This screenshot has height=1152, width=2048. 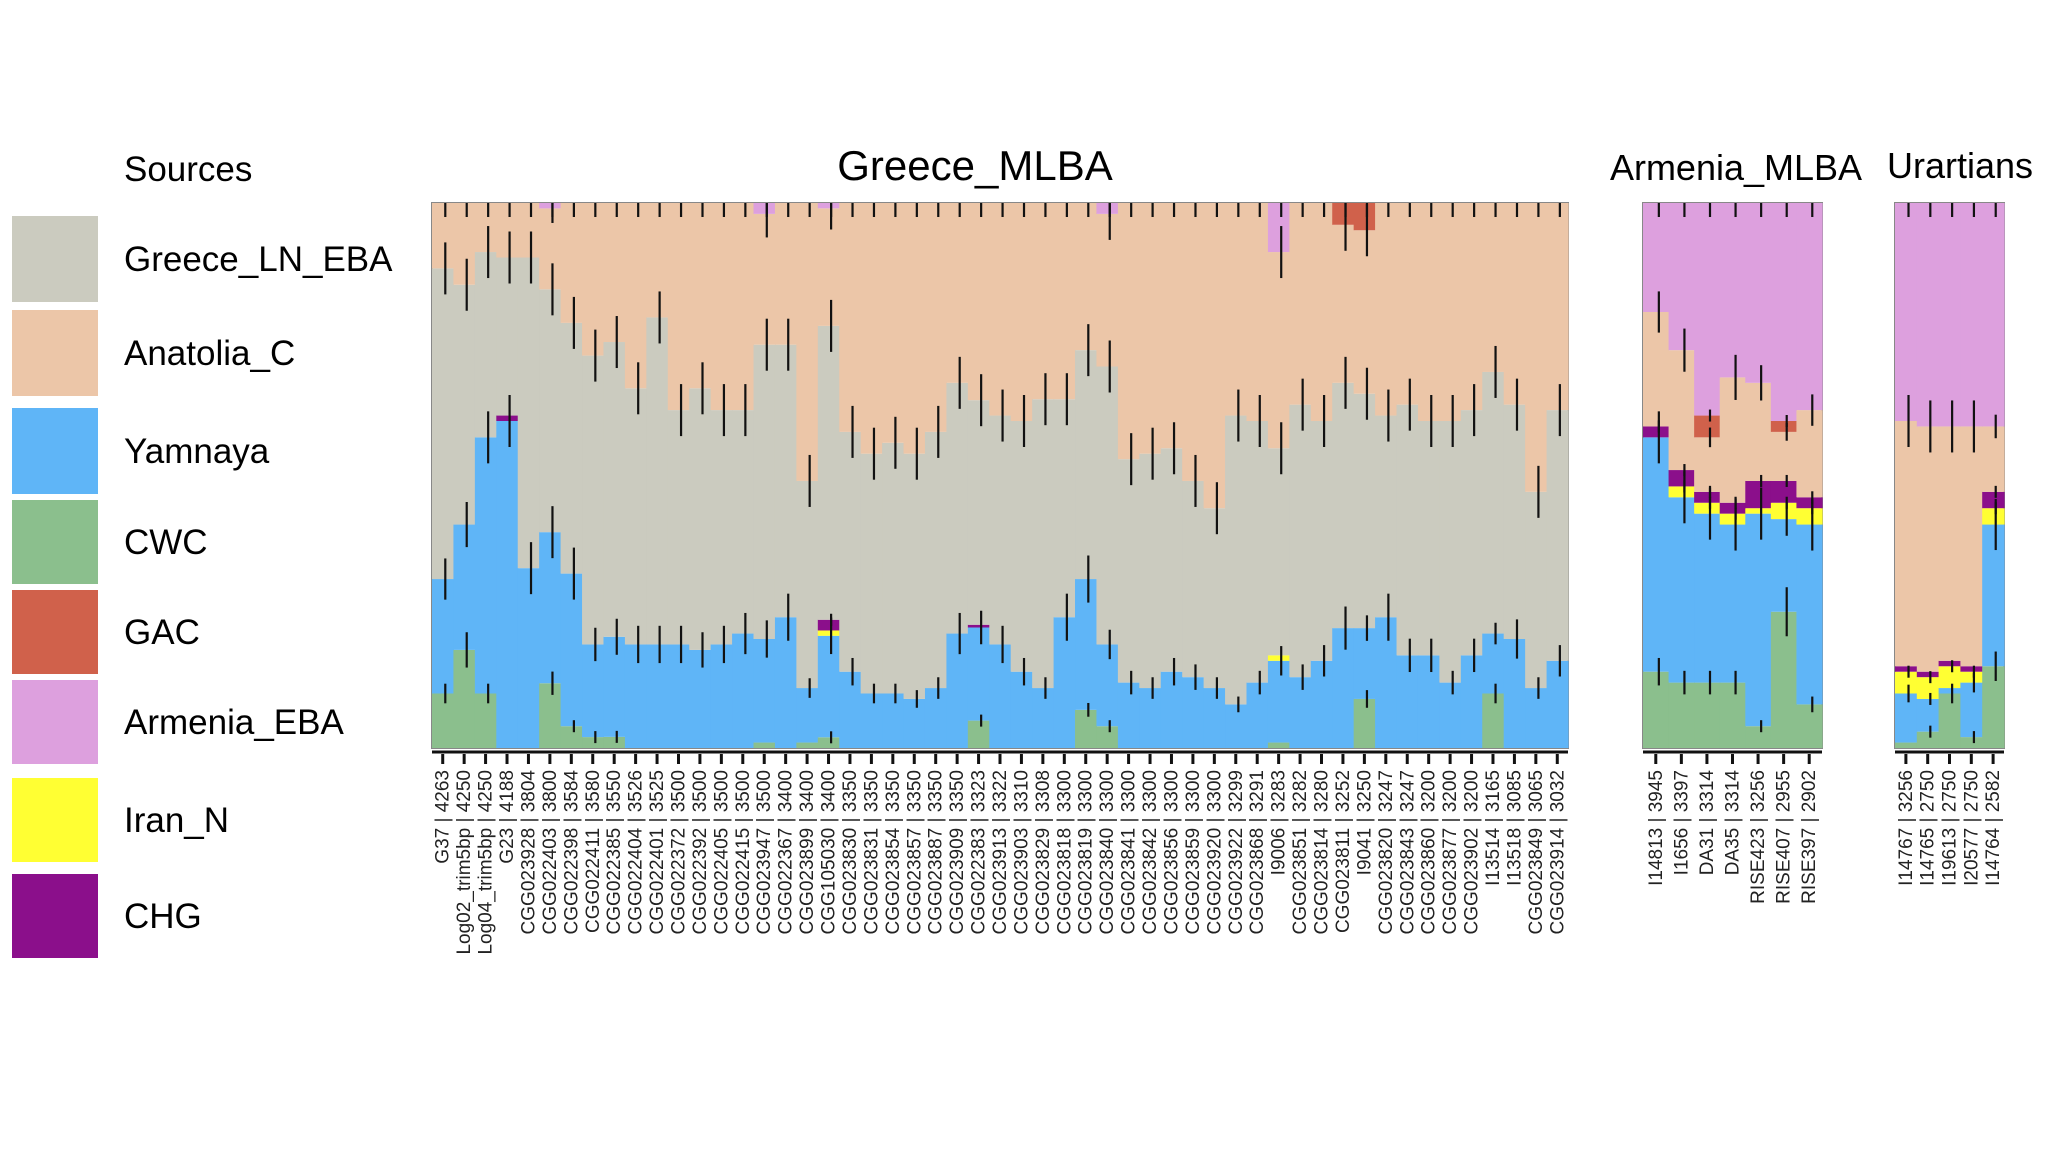 I want to click on x-tick-label: CGG023851 | 3282, so click(x=1300, y=852).